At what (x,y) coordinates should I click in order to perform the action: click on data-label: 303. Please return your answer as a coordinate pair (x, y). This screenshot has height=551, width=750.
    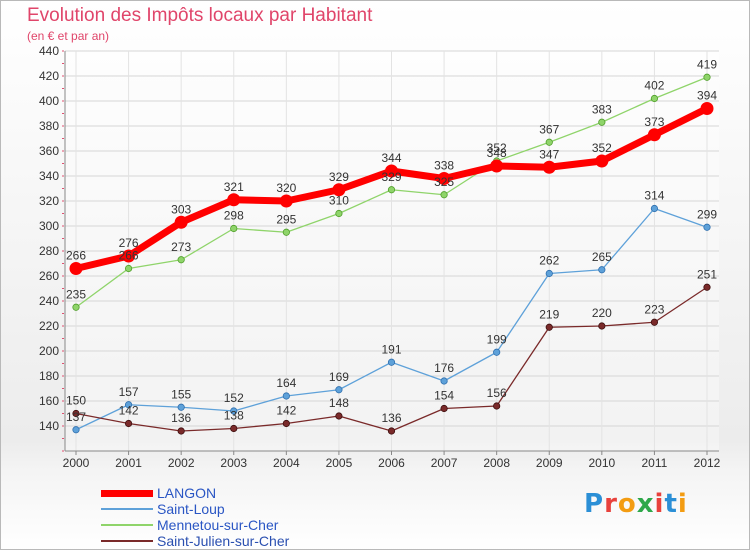
    Looking at the image, I should click on (181, 209).